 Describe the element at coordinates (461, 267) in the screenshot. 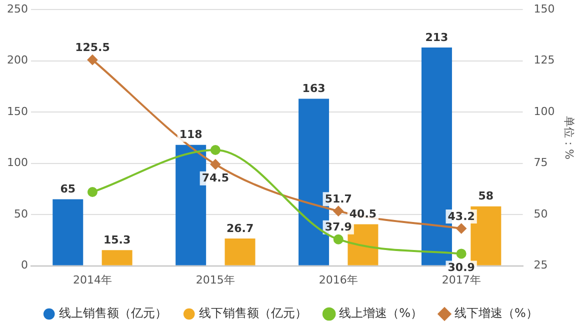

I see `data-label: 30.9` at that location.